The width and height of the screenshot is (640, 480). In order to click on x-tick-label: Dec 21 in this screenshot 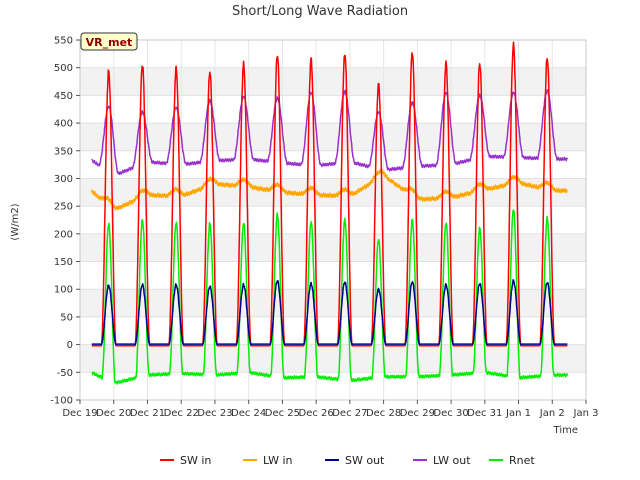, I will do `click(147, 413)`.